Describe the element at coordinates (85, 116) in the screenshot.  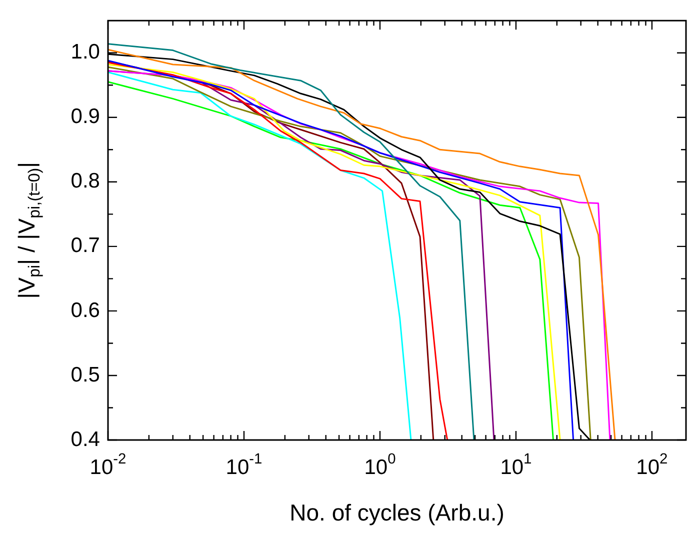
I see `y-tick-label: 0.9` at that location.